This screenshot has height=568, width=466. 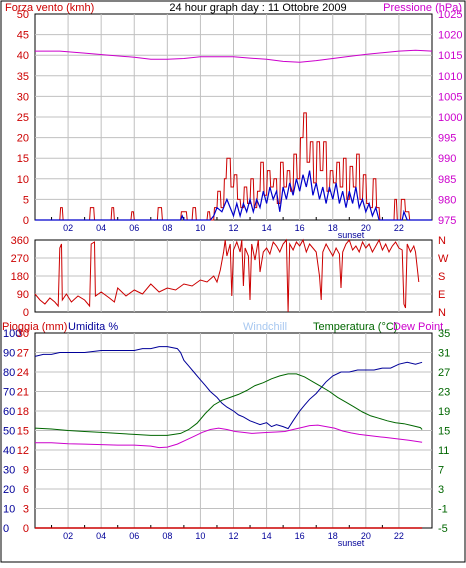 I want to click on x-tick-label-bottom: 02, so click(x=68, y=536).